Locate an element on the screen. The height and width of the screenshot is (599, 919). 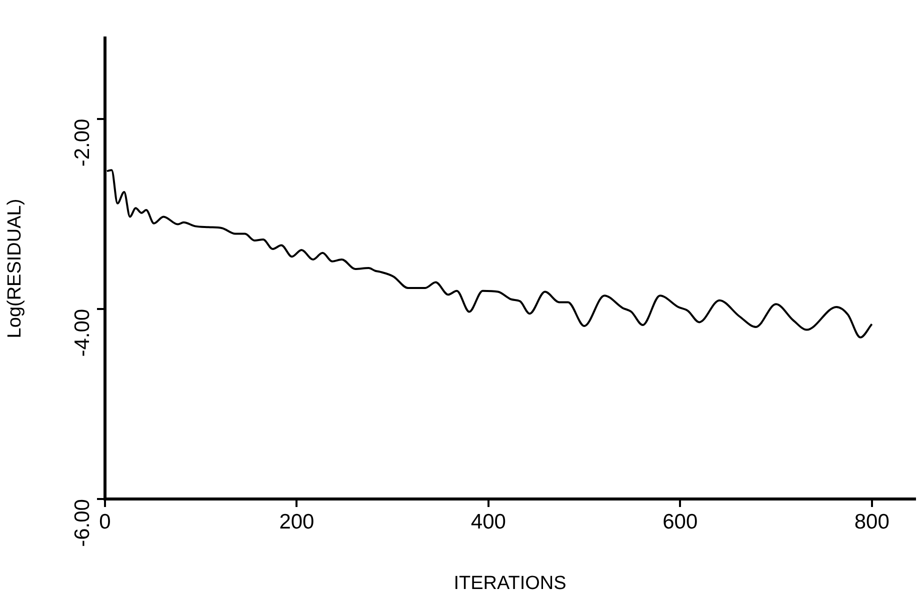
x-tick-label: 600 is located at coordinates (680, 522).